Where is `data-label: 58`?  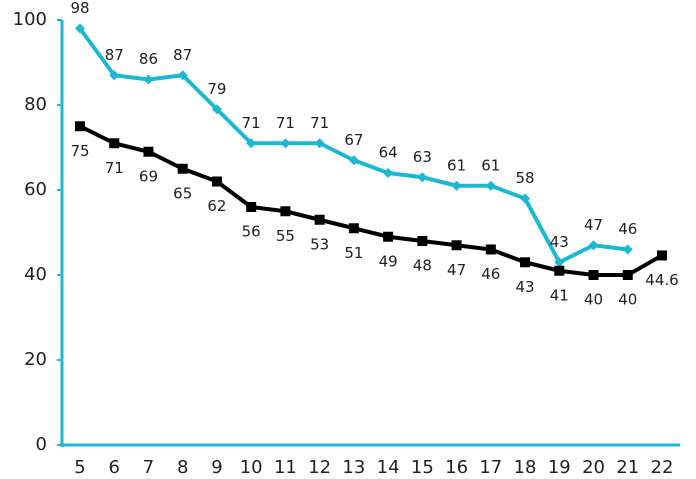
data-label: 58 is located at coordinates (525, 178).